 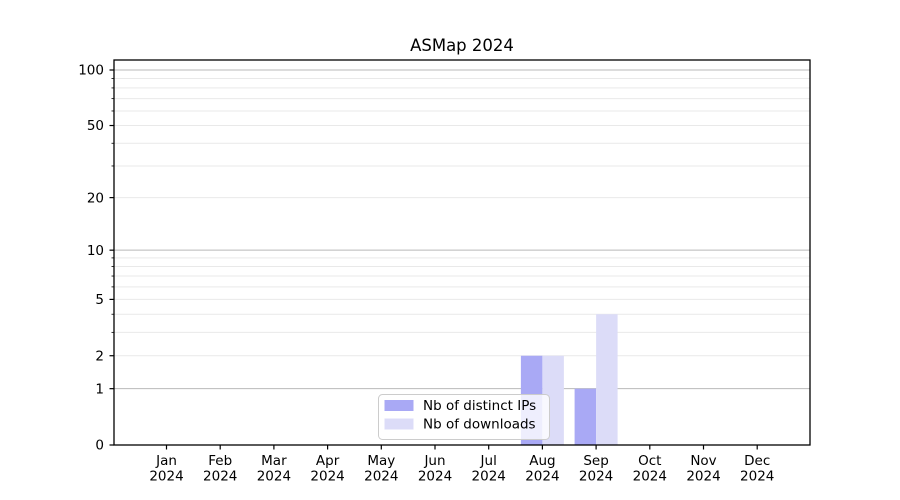 I want to click on x-tick-label-month-apr: Apr, so click(x=328, y=461).